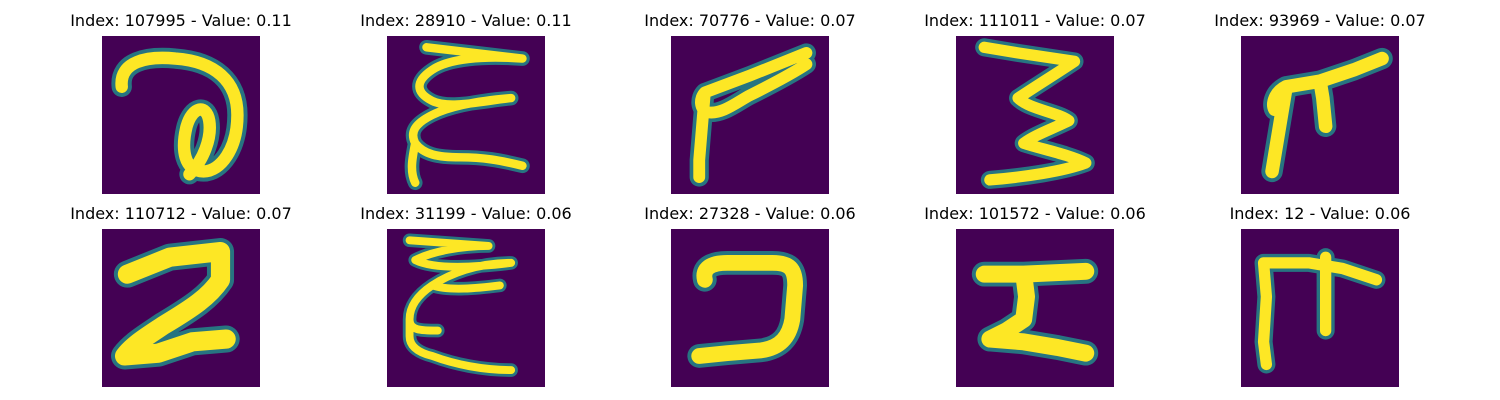 Image resolution: width=1500 pixels, height=400 pixels. I want to click on panel-title: Index: 107995 - Value: 0.11, so click(181, 20).